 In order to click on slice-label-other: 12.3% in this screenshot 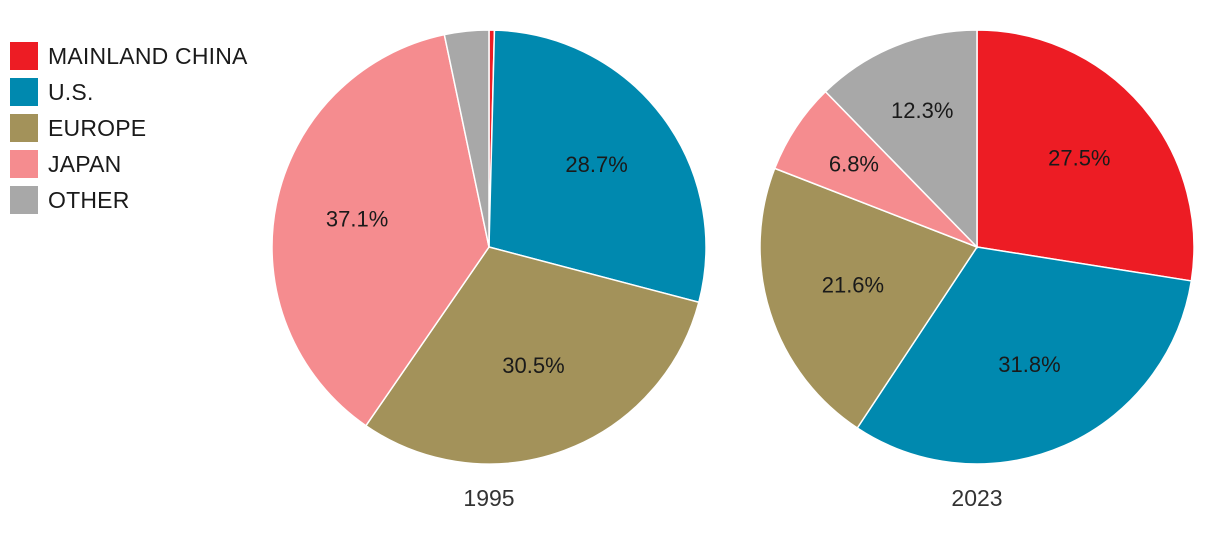, I will do `click(922, 110)`.